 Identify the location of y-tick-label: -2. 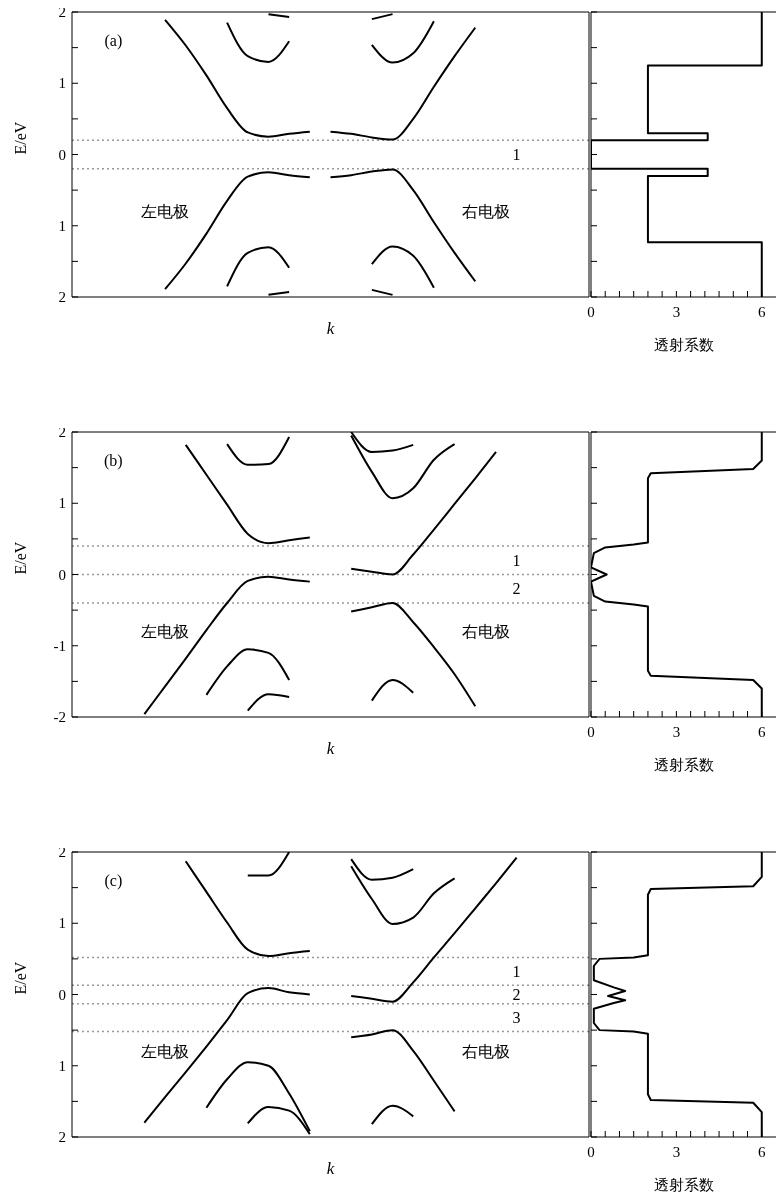
(59, 717).